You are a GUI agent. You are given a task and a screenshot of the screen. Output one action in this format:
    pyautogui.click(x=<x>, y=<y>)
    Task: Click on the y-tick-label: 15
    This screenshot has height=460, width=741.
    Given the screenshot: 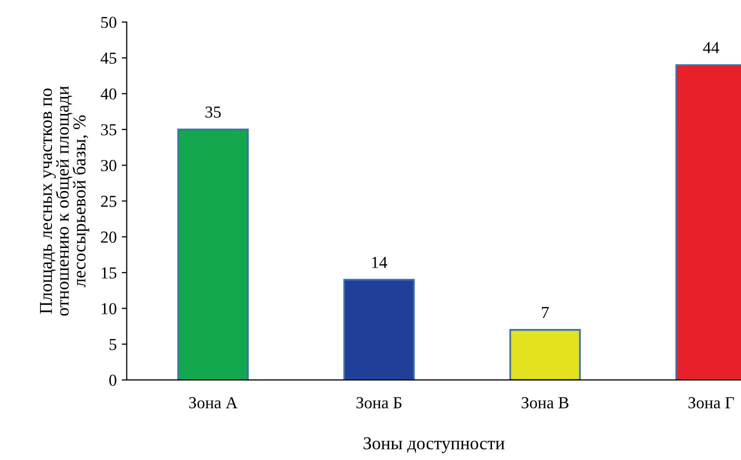 What is the action you would take?
    pyautogui.click(x=109, y=273)
    